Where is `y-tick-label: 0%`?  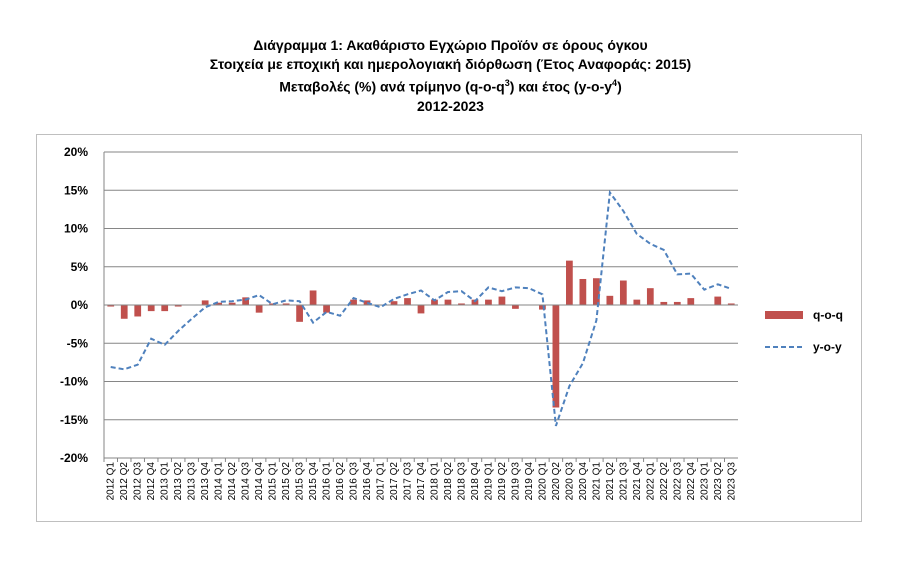
y-tick-label: 0% is located at coordinates (80, 305).